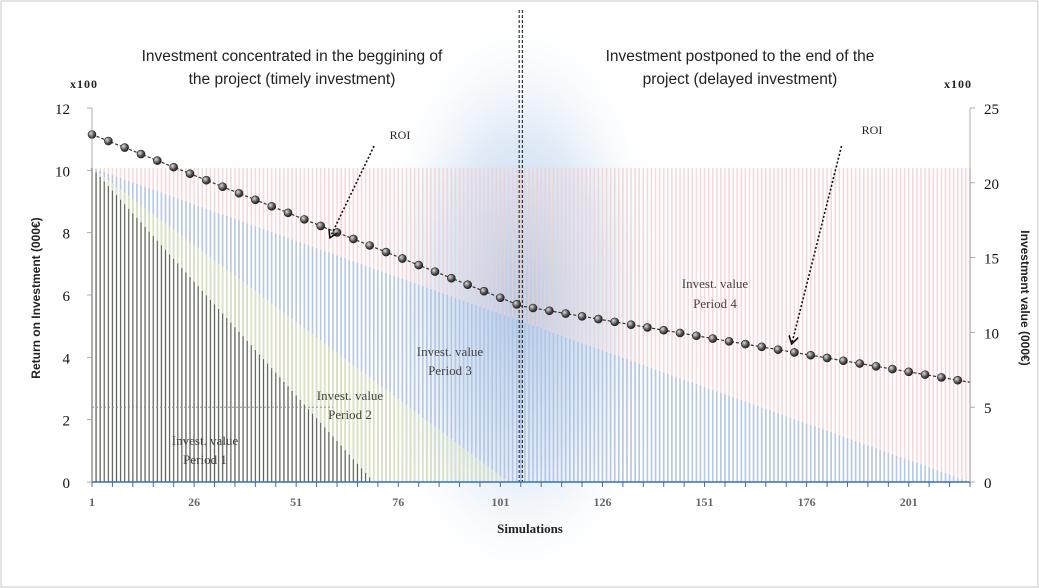 The width and height of the screenshot is (1039, 588). What do you see at coordinates (67, 422) in the screenshot?
I see `y-left-tick-label: 2` at bounding box center [67, 422].